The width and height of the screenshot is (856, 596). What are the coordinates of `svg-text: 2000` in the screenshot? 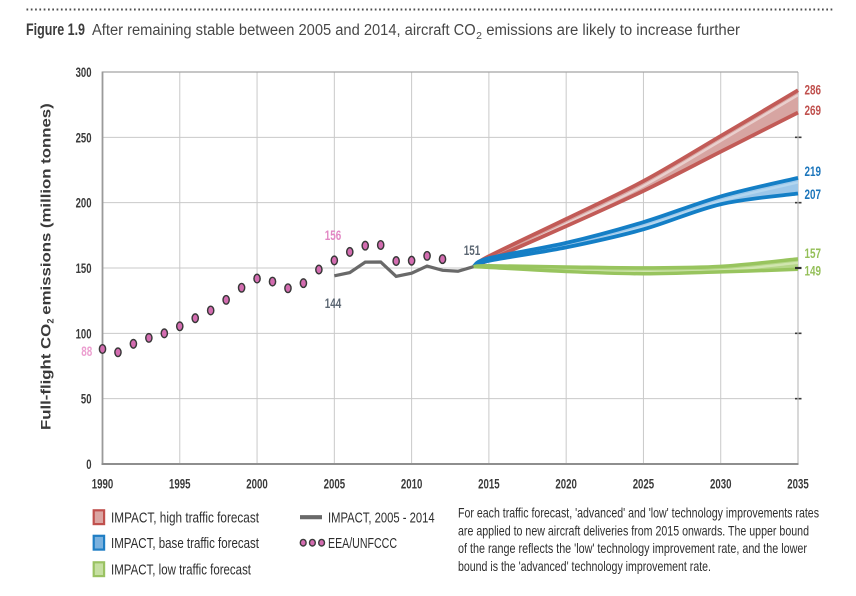 It's located at (257, 484).